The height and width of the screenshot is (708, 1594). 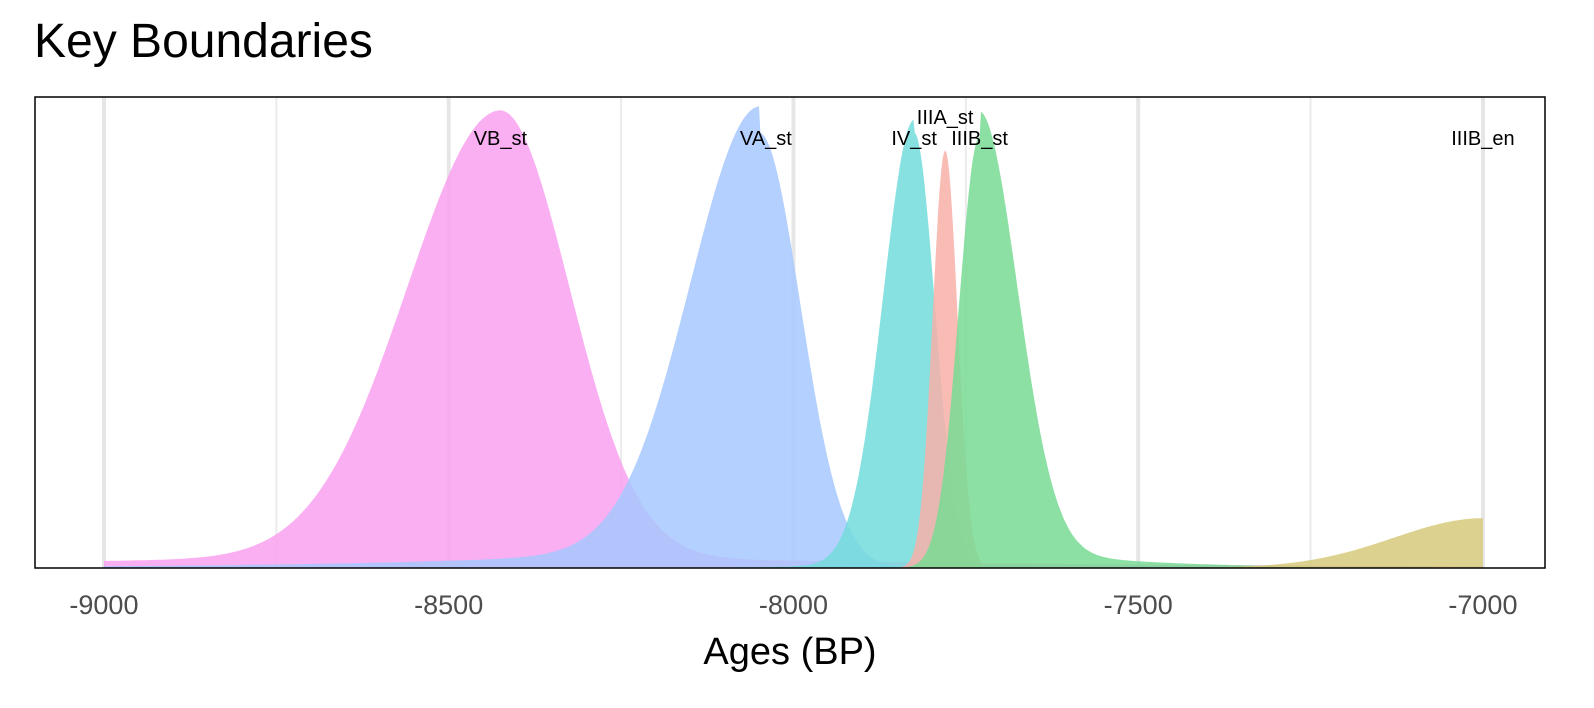 I want to click on x-axis-title: Ages (BP), so click(x=789, y=652).